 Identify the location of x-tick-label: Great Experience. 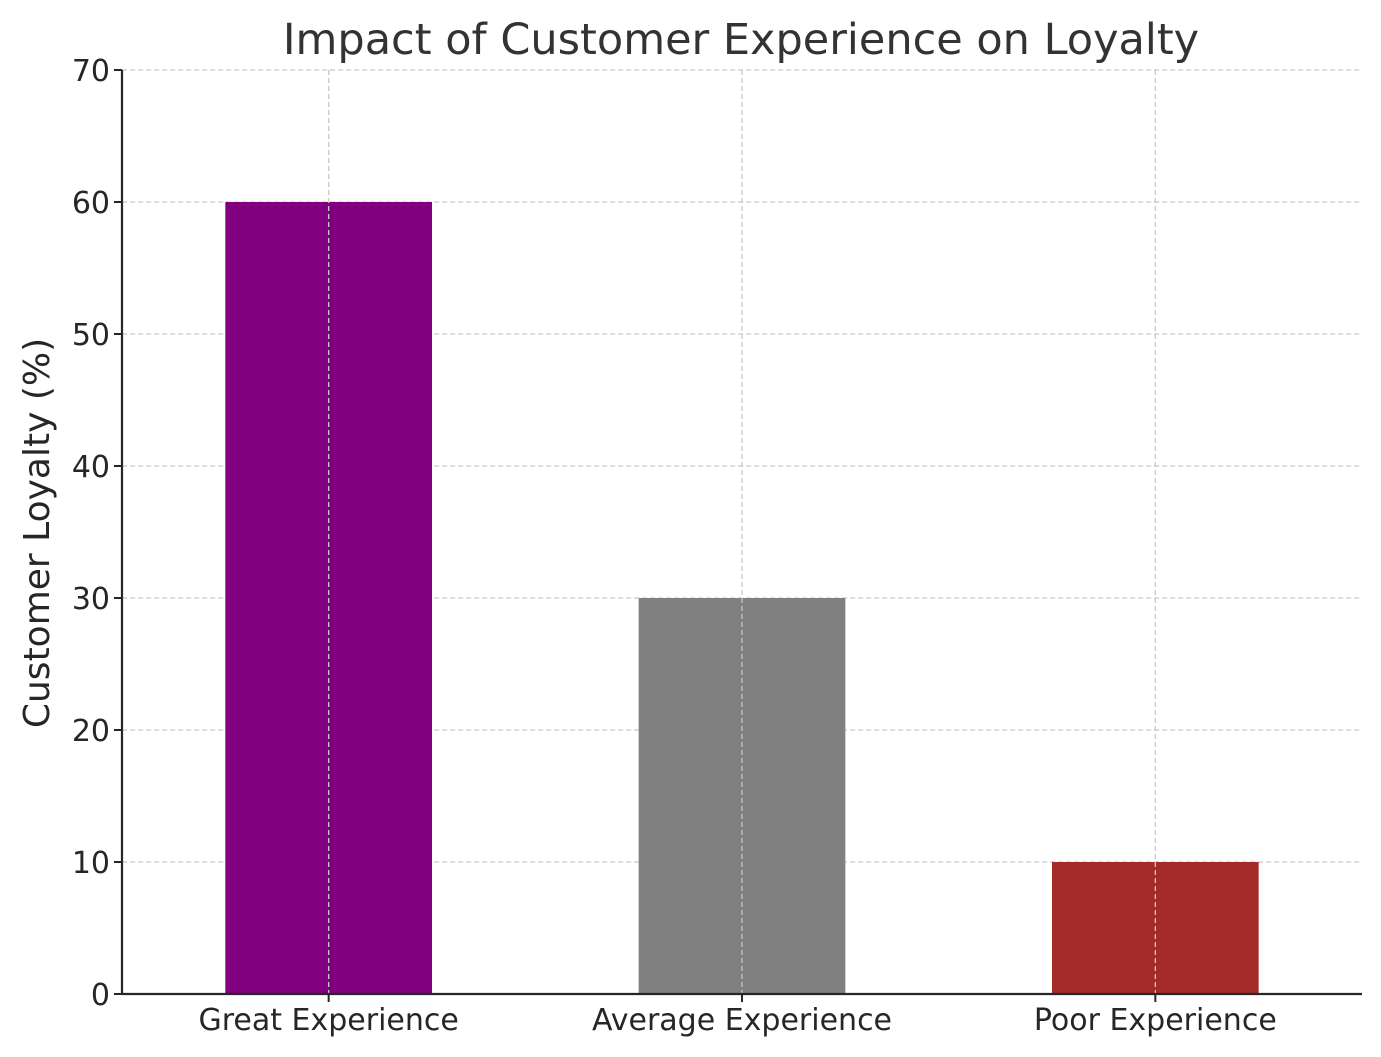
(328, 1020).